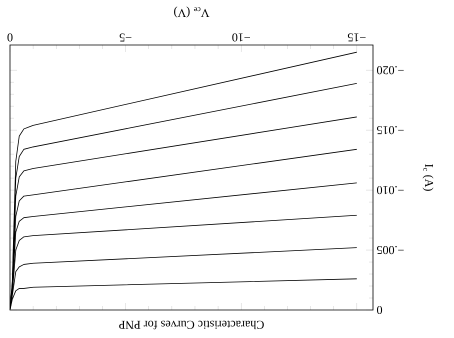  What do you see at coordinates (390, 130) in the screenshot?
I see `y-tick-label: −.015` at bounding box center [390, 130].